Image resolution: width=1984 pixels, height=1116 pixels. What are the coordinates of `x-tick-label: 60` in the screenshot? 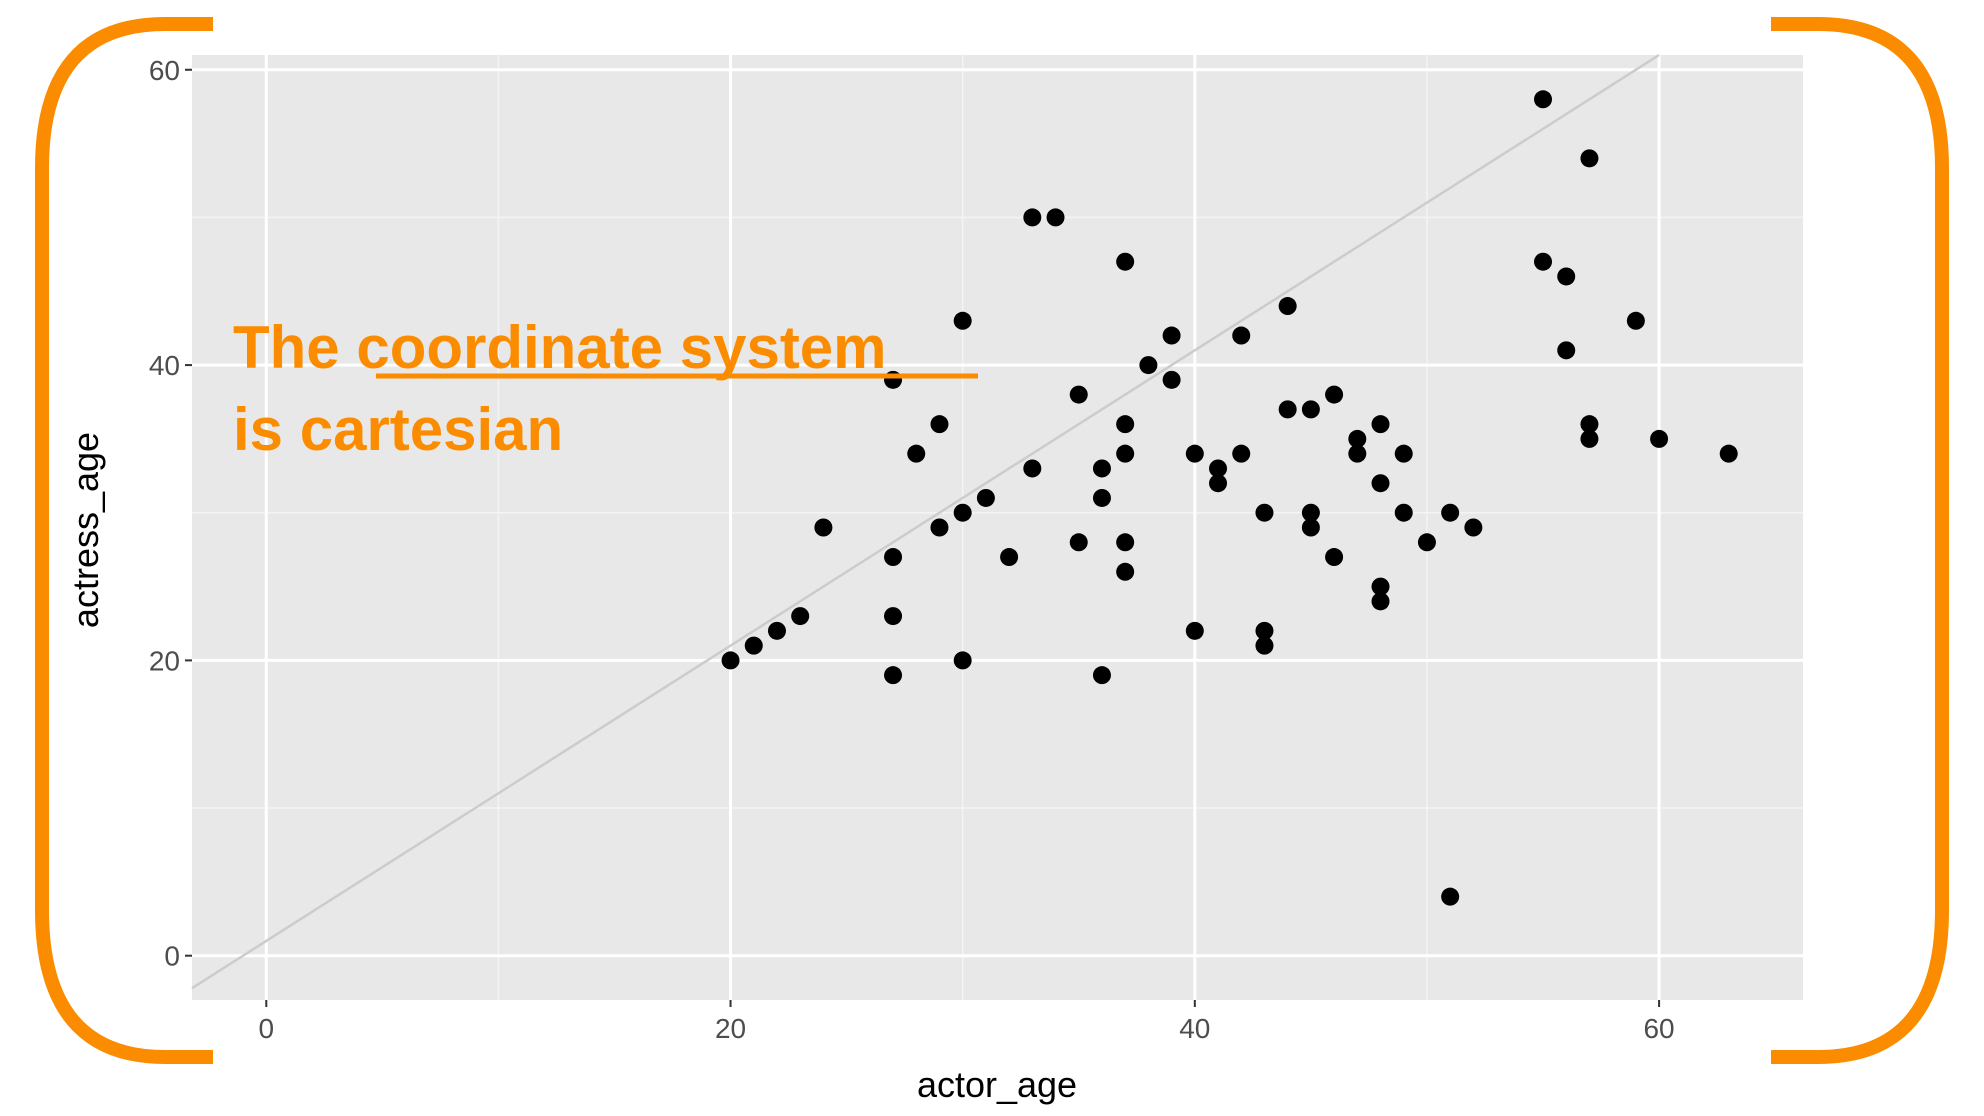 It's located at (1658, 1028).